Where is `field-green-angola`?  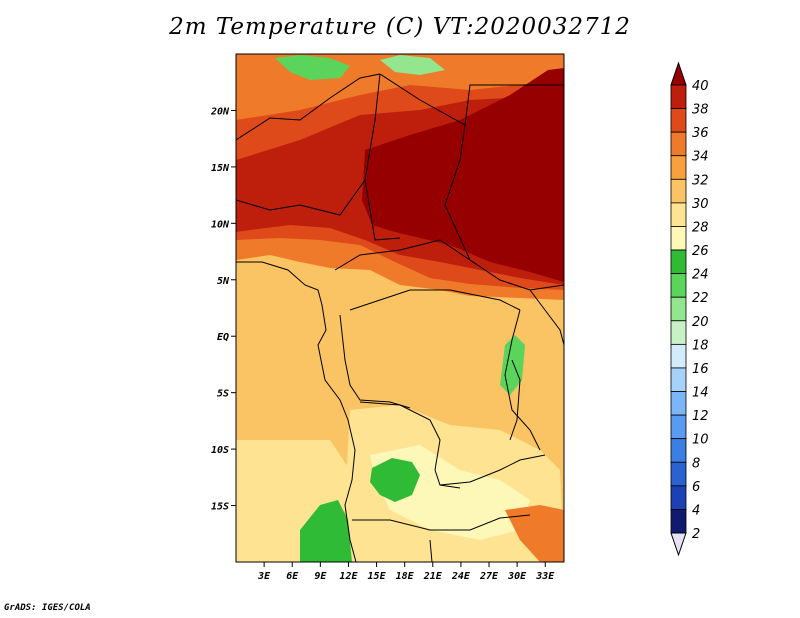
field-green-angola is located at coordinates (395, 480).